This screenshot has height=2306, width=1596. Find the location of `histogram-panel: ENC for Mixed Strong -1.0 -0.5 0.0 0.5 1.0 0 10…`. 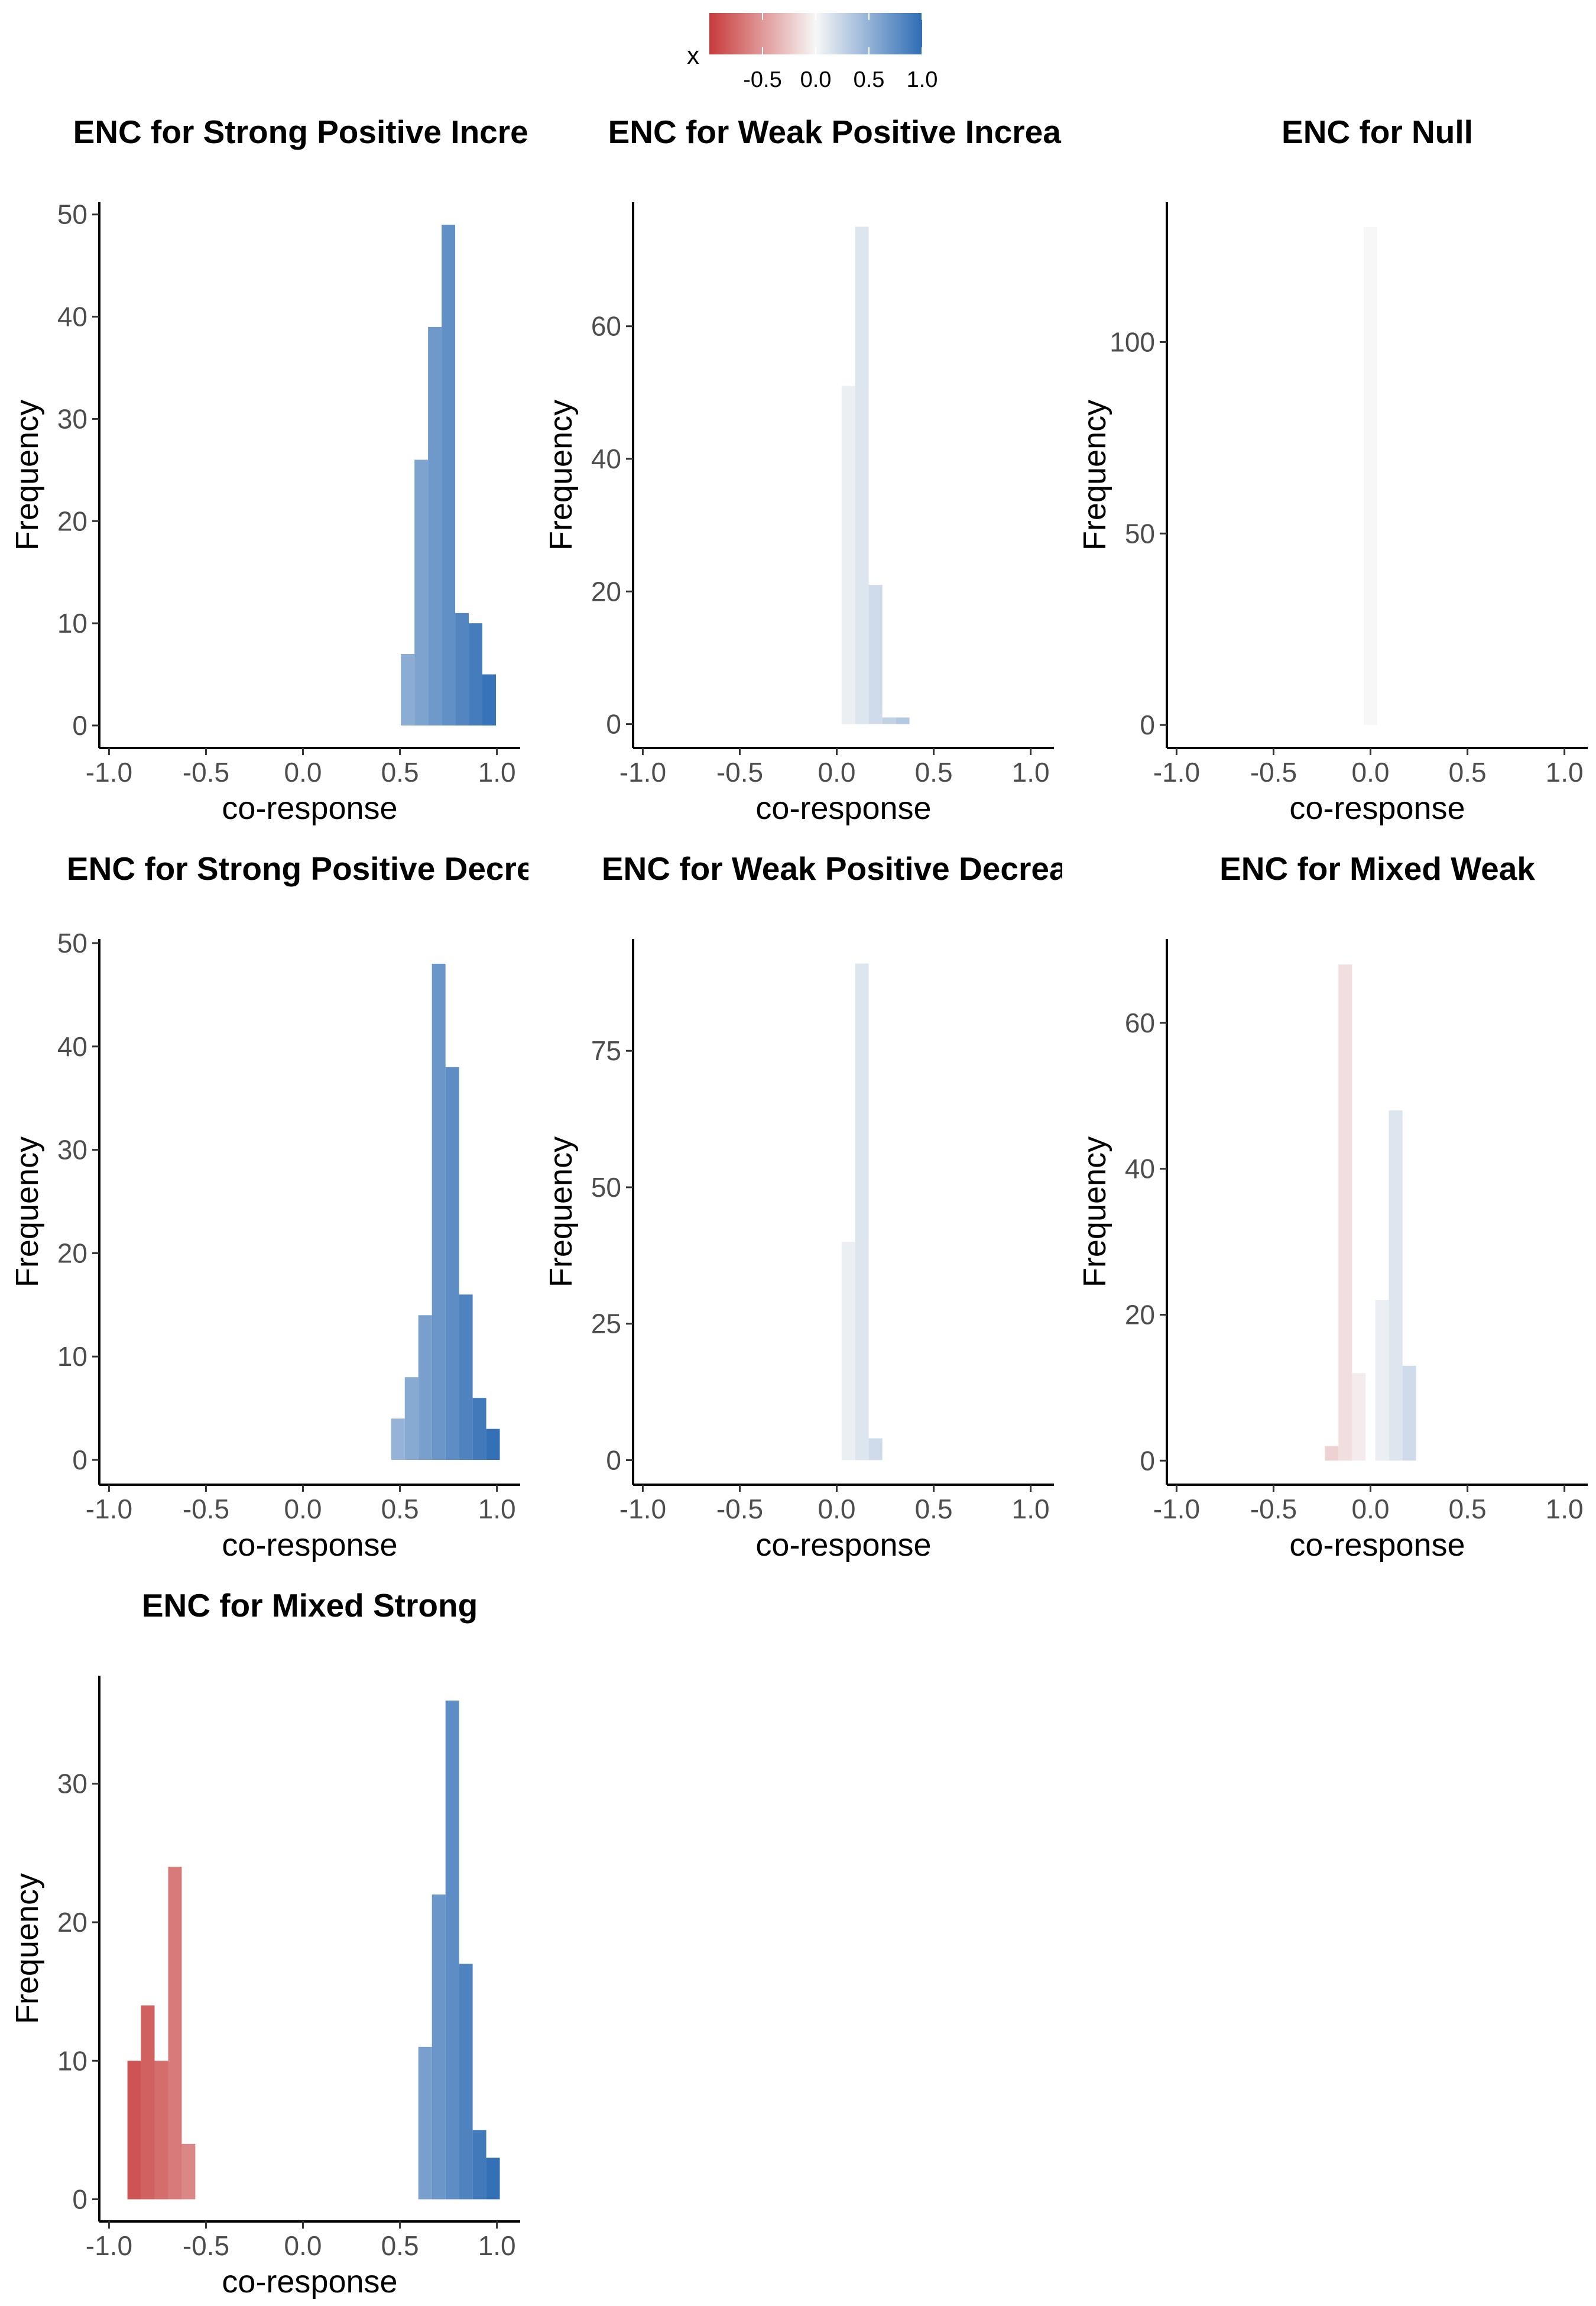

histogram-panel: ENC for Mixed Strong -1.0 -0.5 0.0 0.5 1.0 0 10… is located at coordinates (264, 1943).